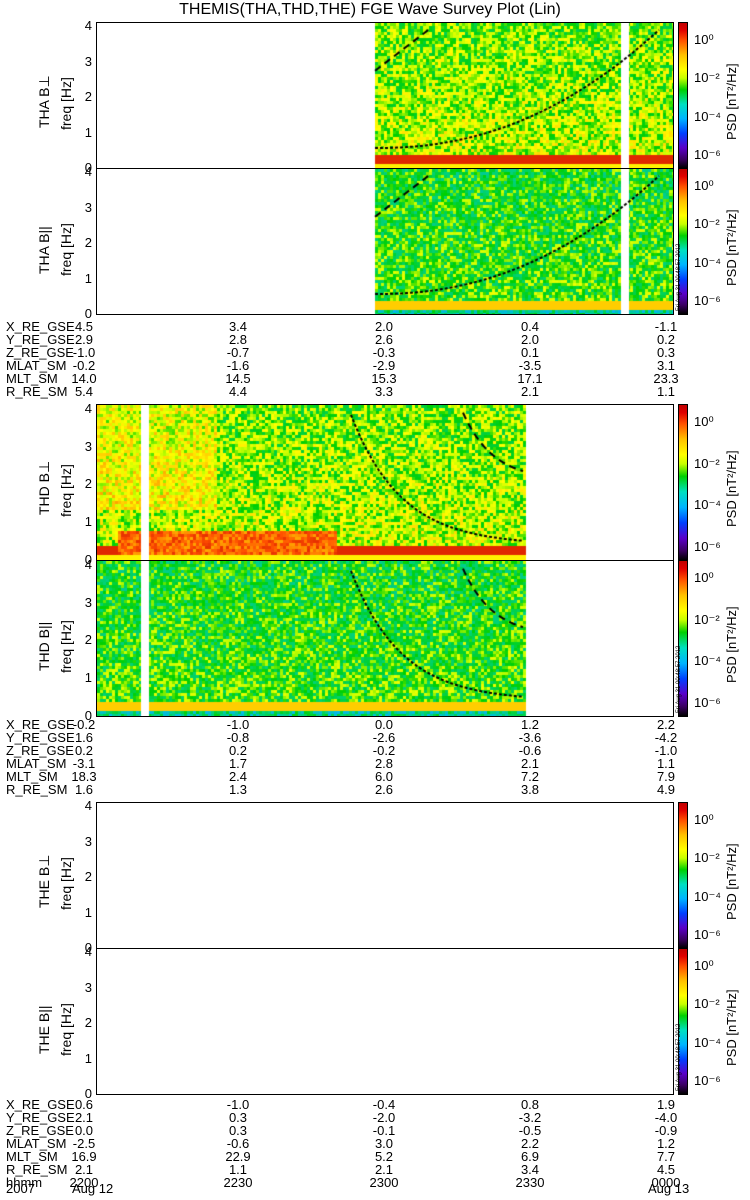  Describe the element at coordinates (238, 1182) in the screenshot. I see `ephemeris-value: 2230` at that location.